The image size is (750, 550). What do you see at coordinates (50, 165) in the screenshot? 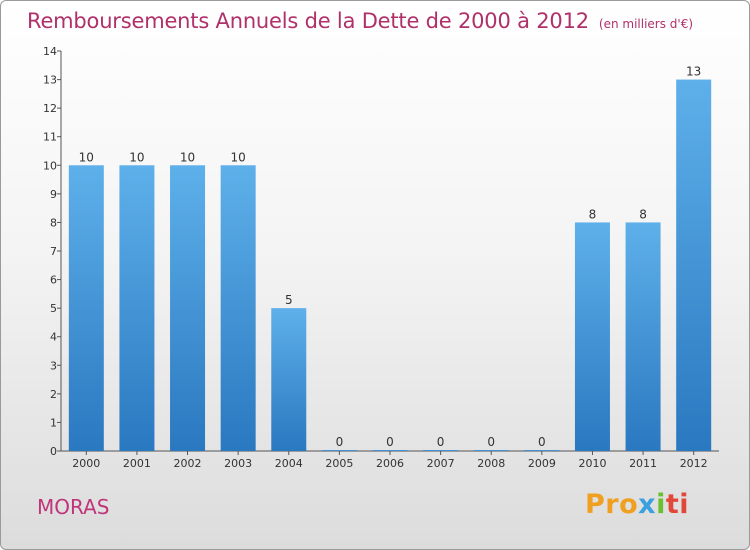
I see `y-tick-label: 10` at bounding box center [50, 165].